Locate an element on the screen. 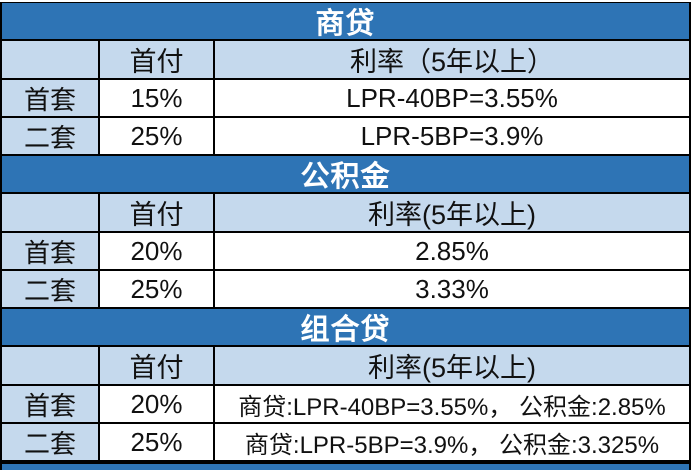  header-row-combined: 首付 利率(5年以上) is located at coordinates (345, 366).